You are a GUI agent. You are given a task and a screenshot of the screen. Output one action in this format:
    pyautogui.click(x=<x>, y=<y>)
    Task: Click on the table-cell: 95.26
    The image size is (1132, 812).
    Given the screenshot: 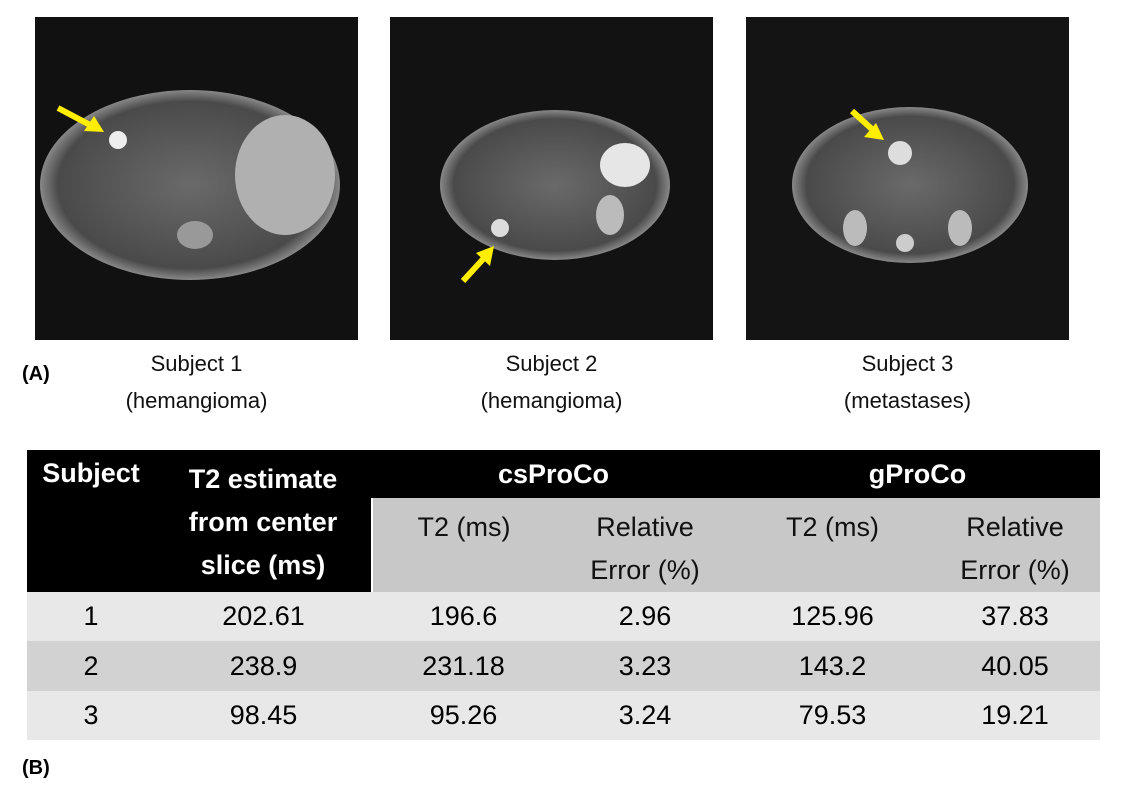 What is the action you would take?
    pyautogui.click(x=463, y=715)
    